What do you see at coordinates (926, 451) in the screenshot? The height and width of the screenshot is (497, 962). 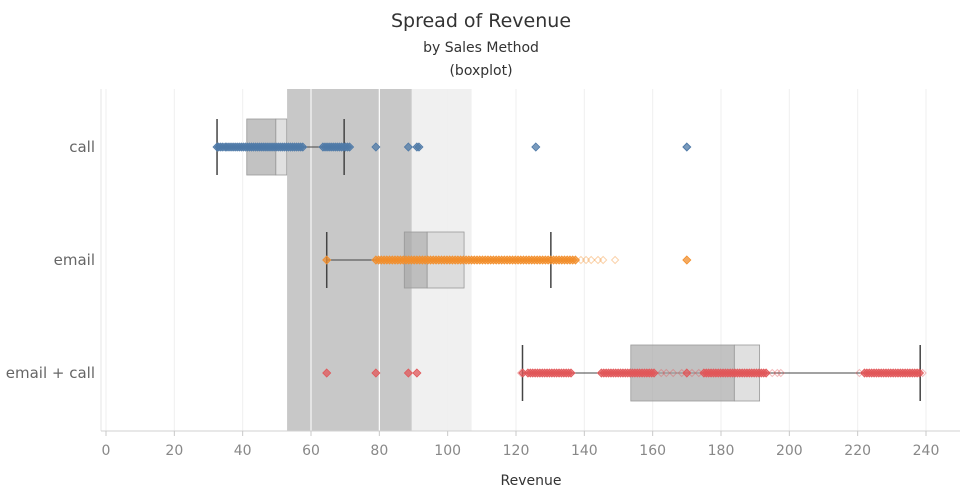 I see `x-tick-label-240: 240` at bounding box center [926, 451].